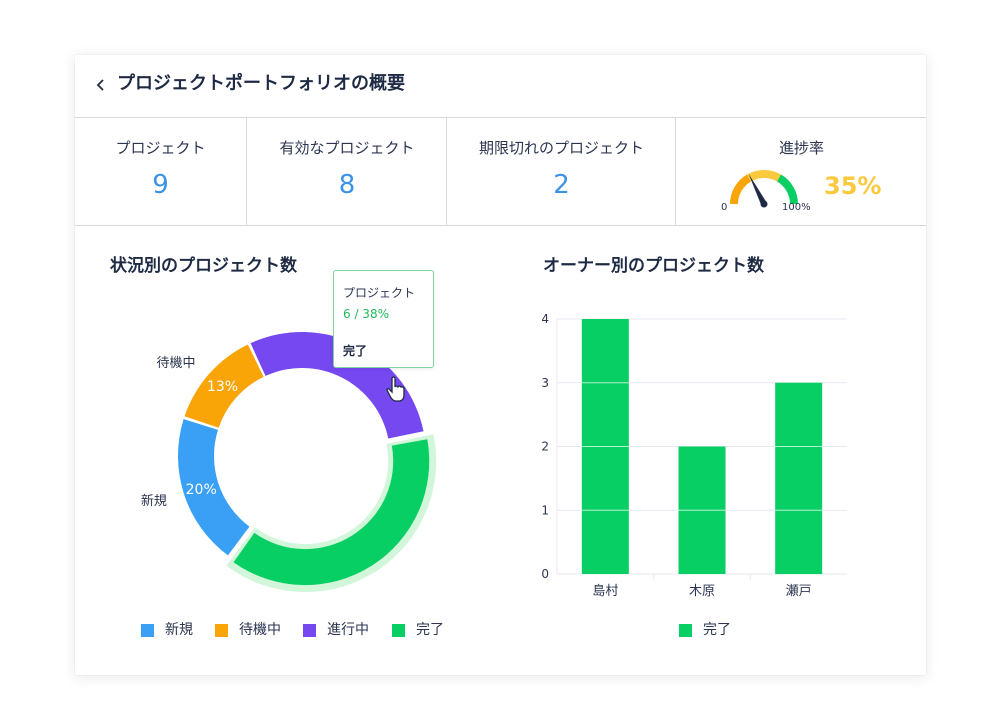  I want to click on kpi-active-projects: 有効なプロジェクト 8, so click(346, 171).